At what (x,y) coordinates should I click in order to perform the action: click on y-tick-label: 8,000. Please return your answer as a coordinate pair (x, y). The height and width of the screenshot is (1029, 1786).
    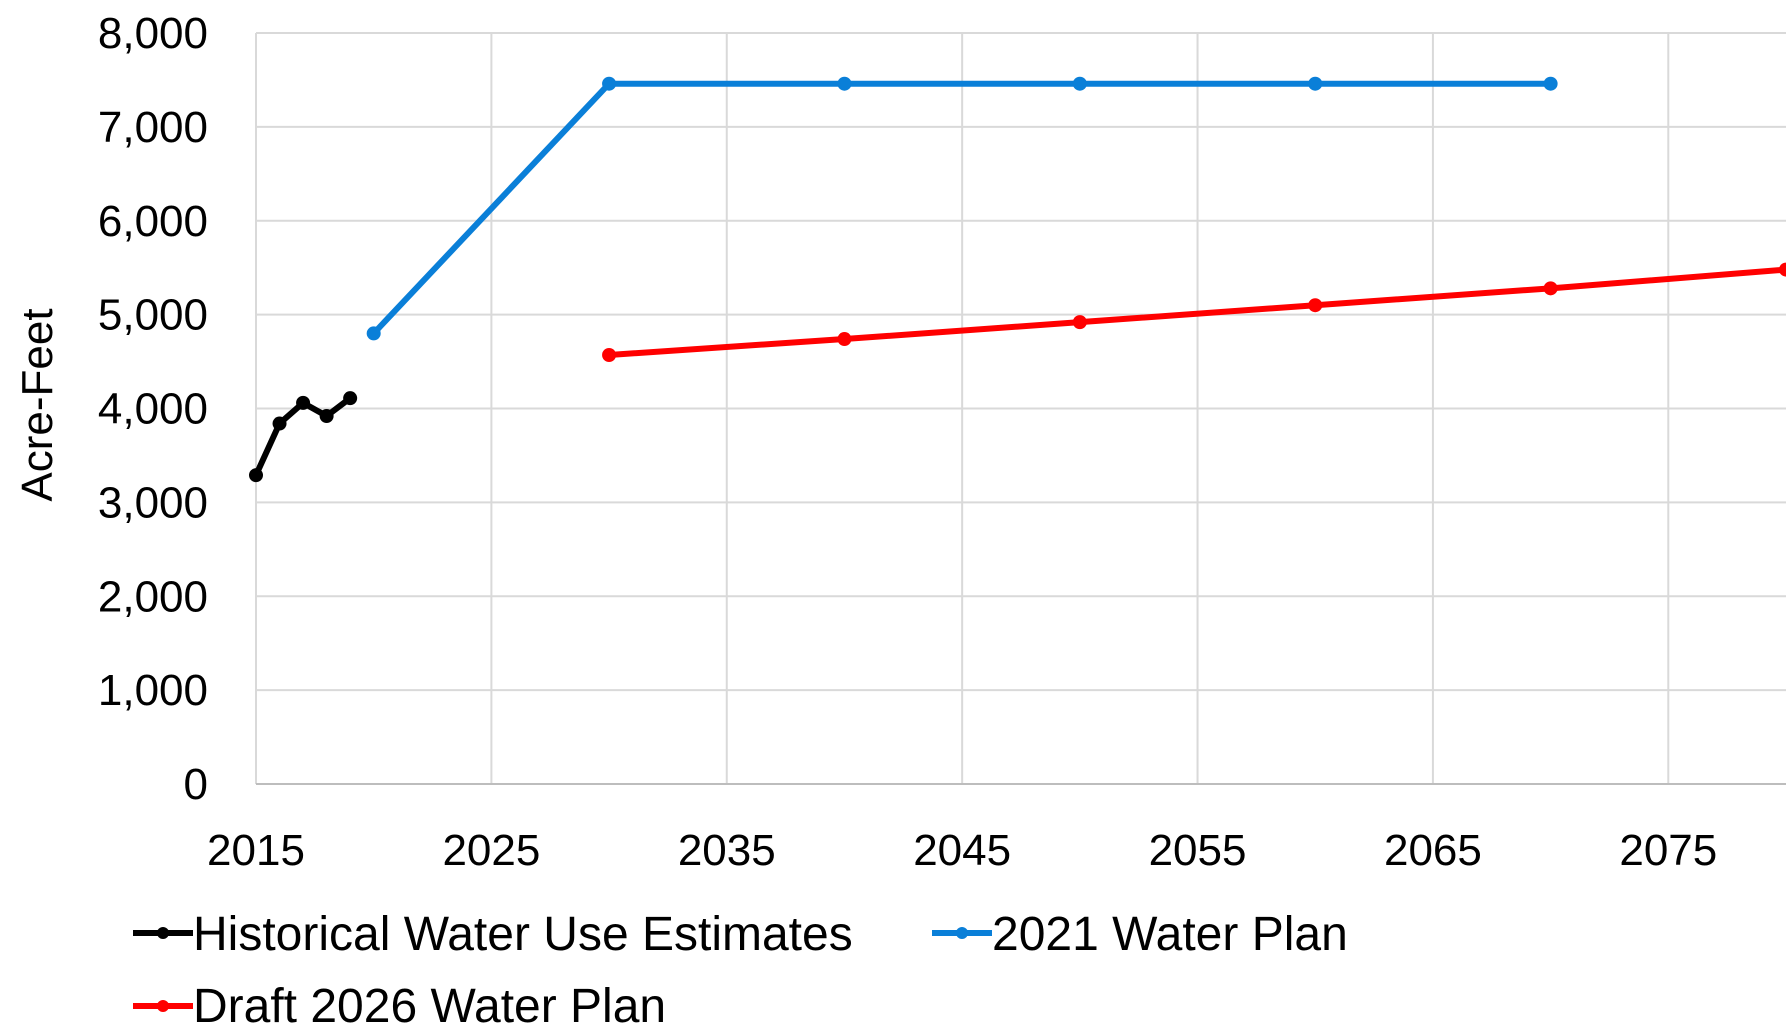
    Looking at the image, I should click on (153, 33).